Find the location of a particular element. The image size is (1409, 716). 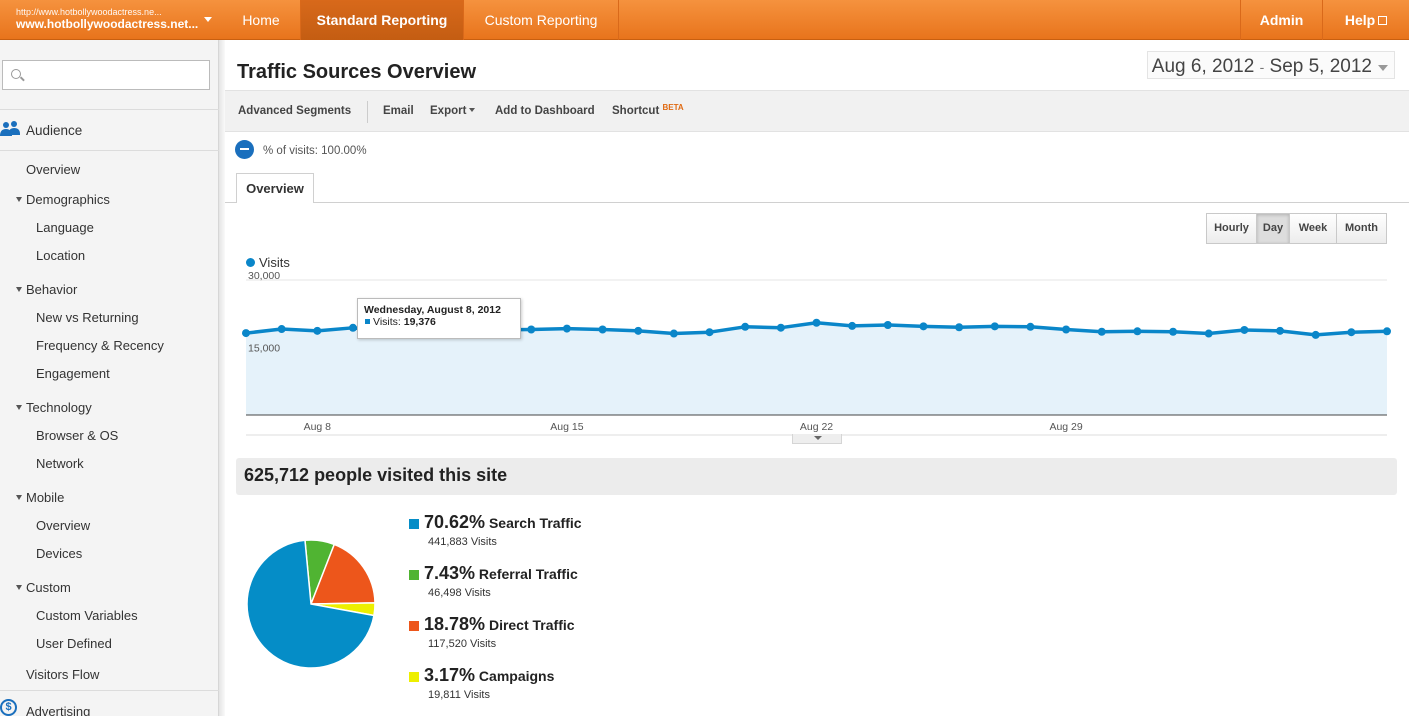

x-tick-label: Aug 8 is located at coordinates (318, 427).